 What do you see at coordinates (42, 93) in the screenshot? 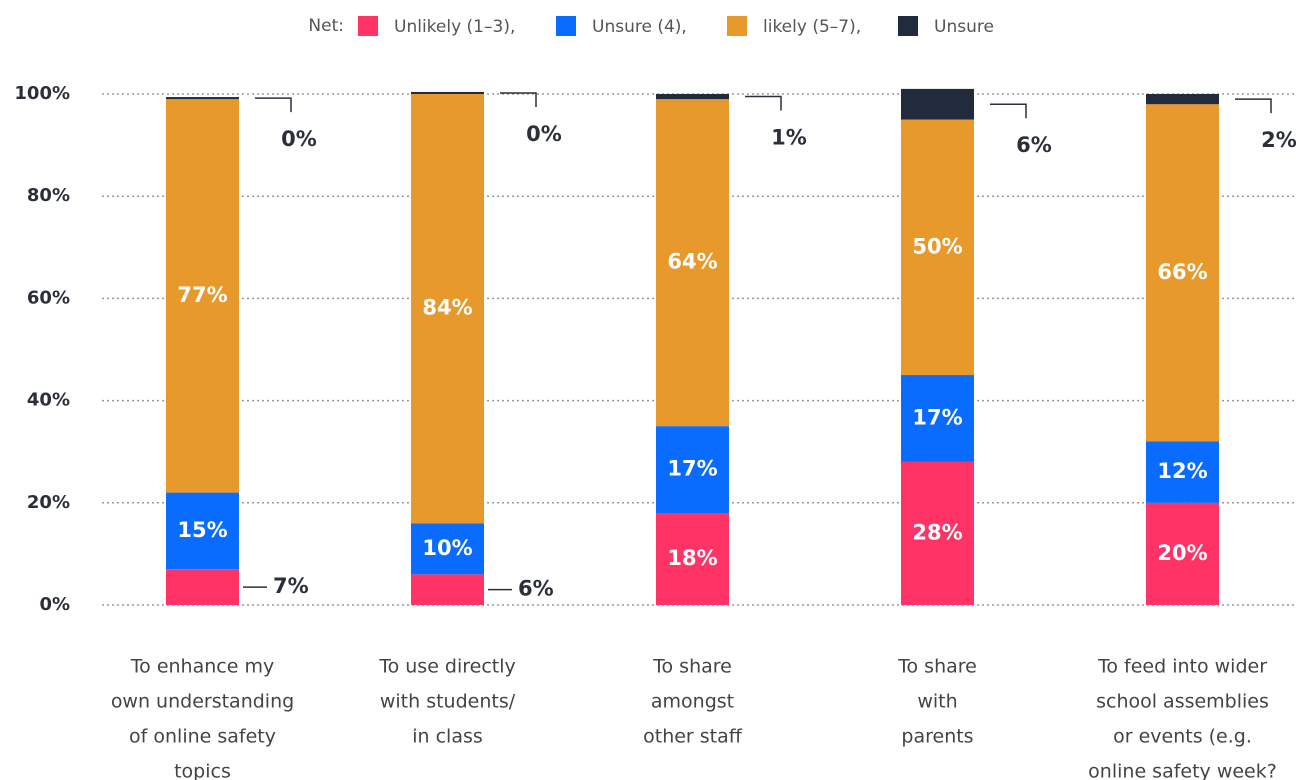
I see `y-tick-label: 100%` at bounding box center [42, 93].